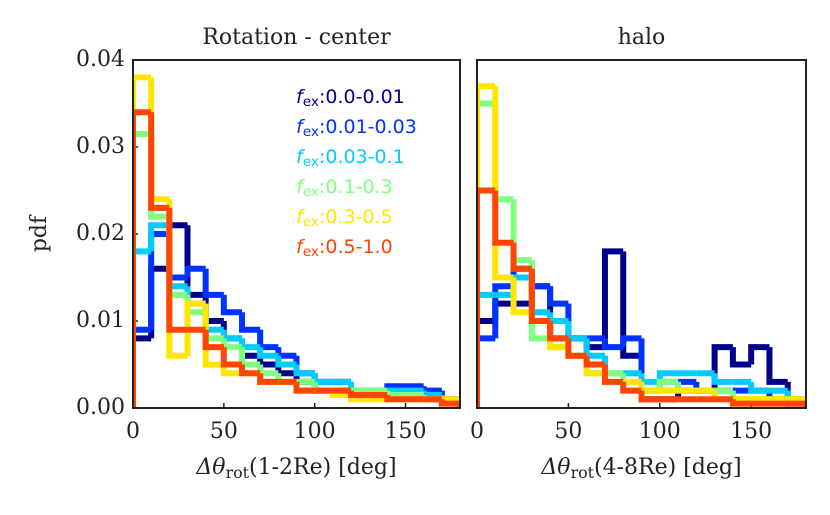 The width and height of the screenshot is (830, 515). What do you see at coordinates (100, 407) in the screenshot?
I see `y-tick-label: 0.00` at bounding box center [100, 407].